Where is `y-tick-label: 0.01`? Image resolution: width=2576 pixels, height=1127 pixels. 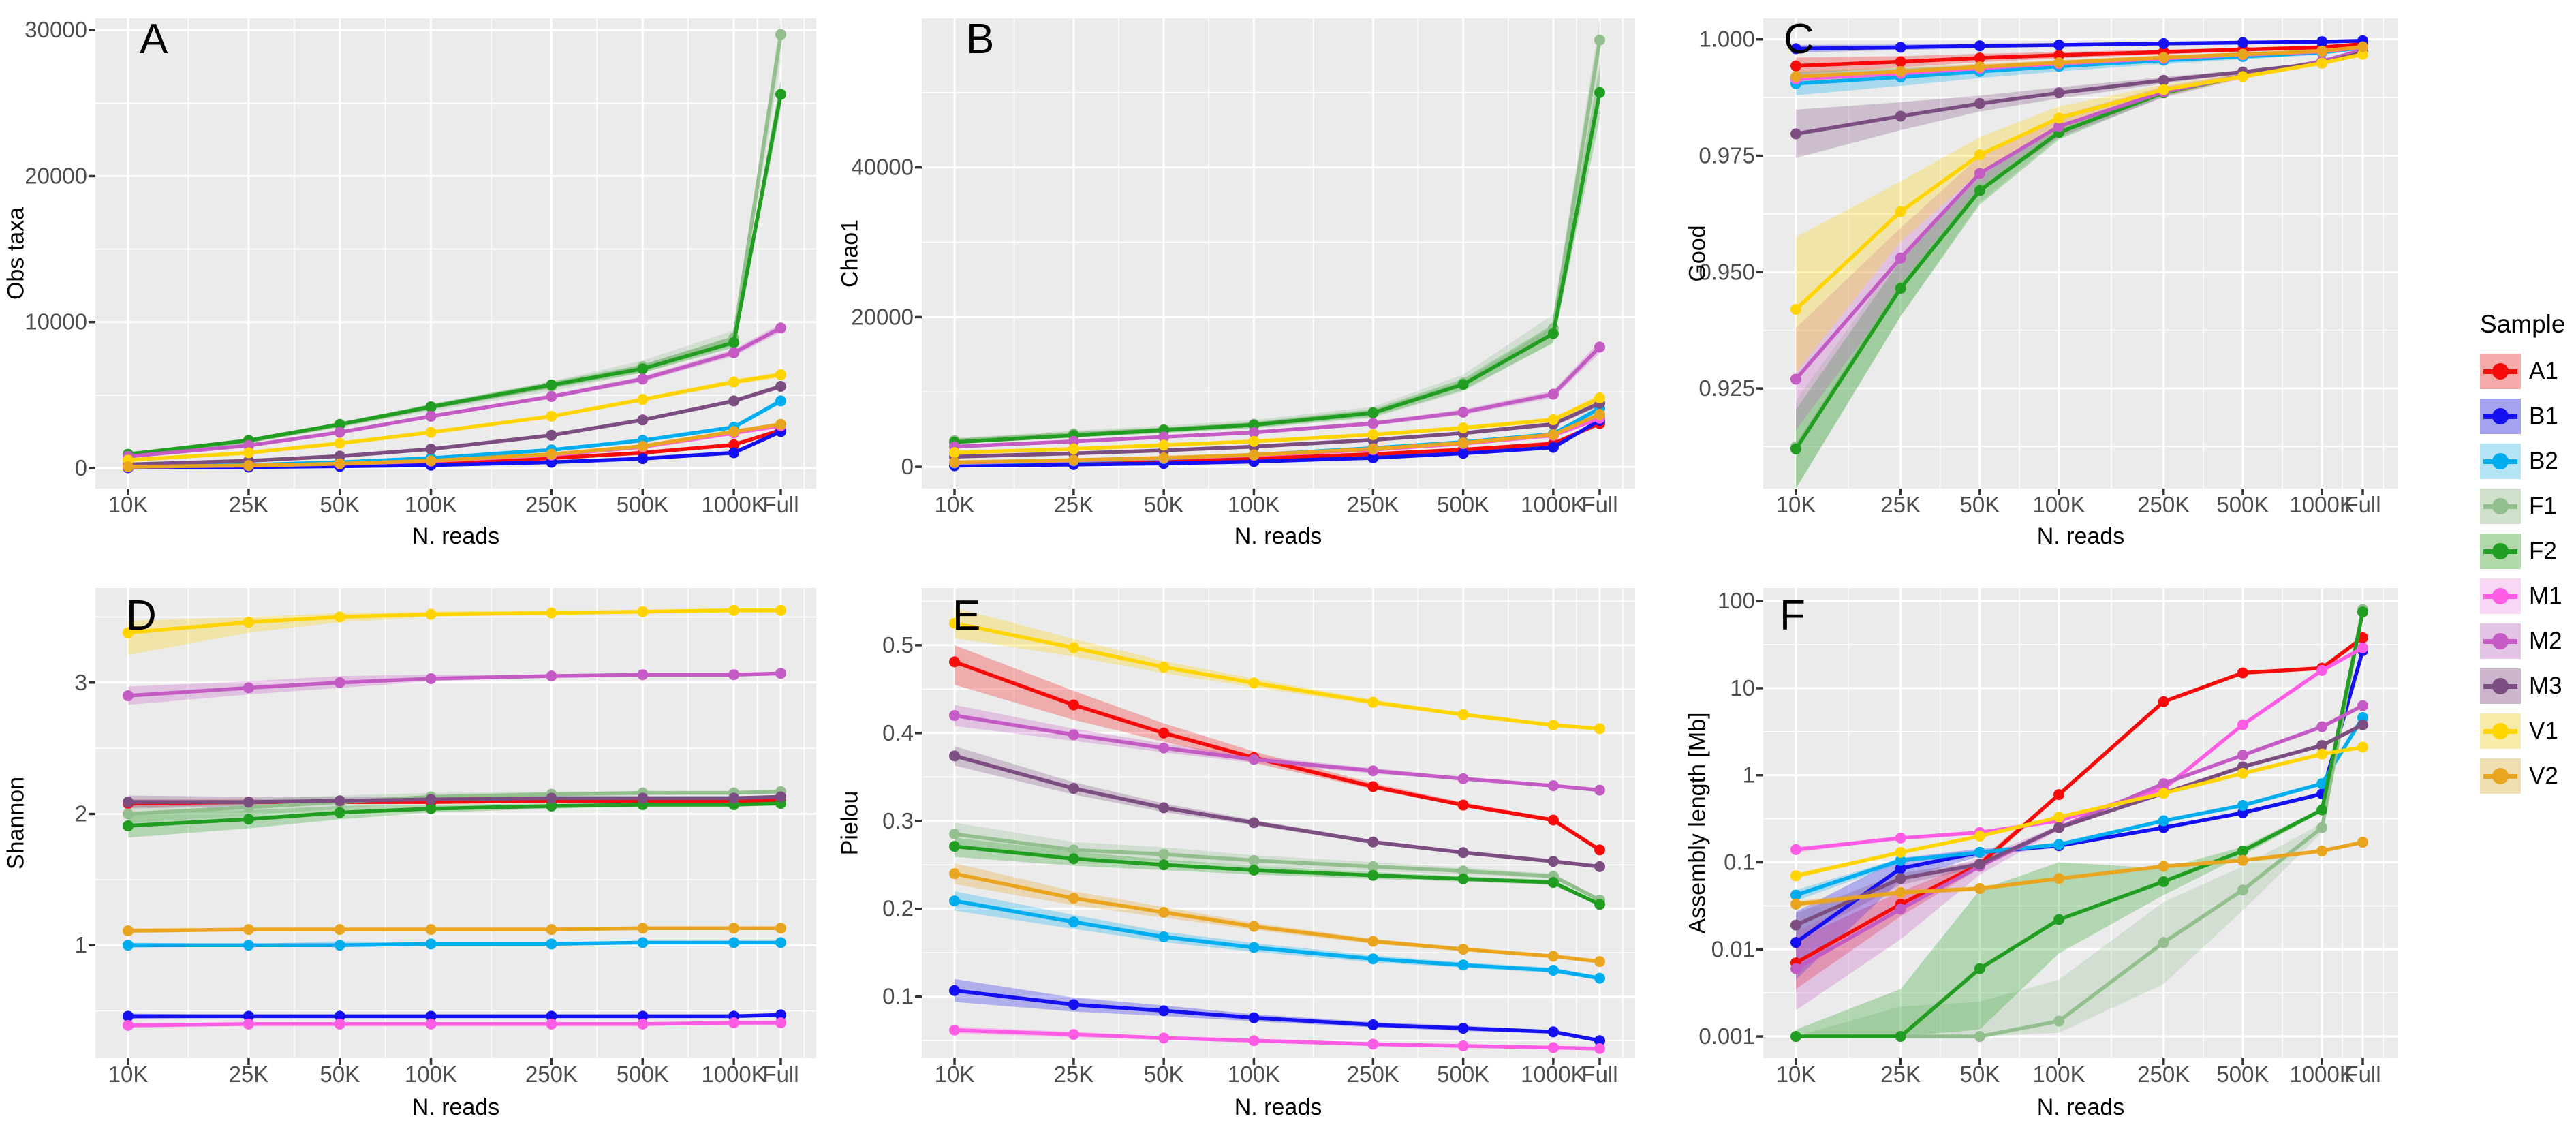 y-tick-label: 0.01 is located at coordinates (1733, 948).